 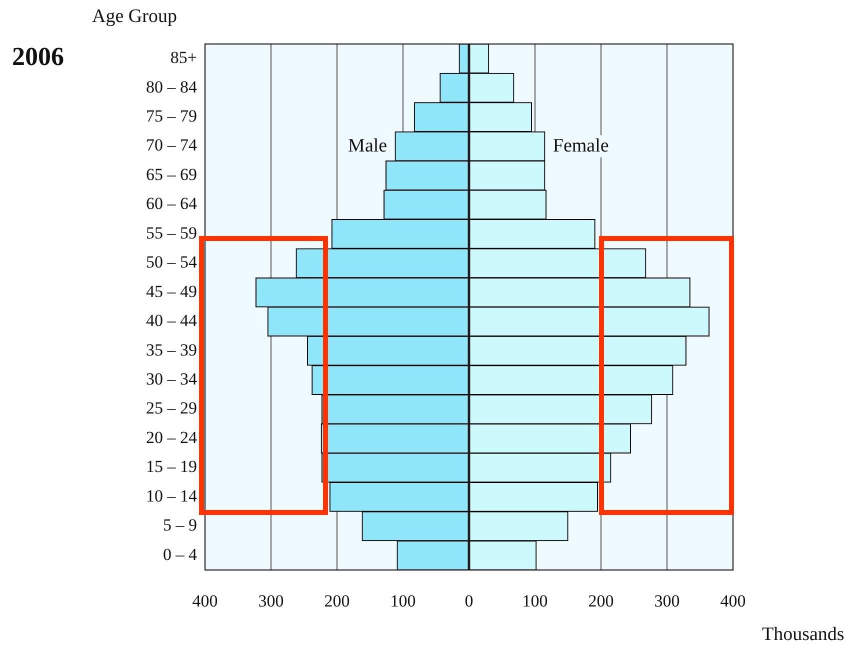 I want to click on series-label: Female, so click(x=580, y=145).